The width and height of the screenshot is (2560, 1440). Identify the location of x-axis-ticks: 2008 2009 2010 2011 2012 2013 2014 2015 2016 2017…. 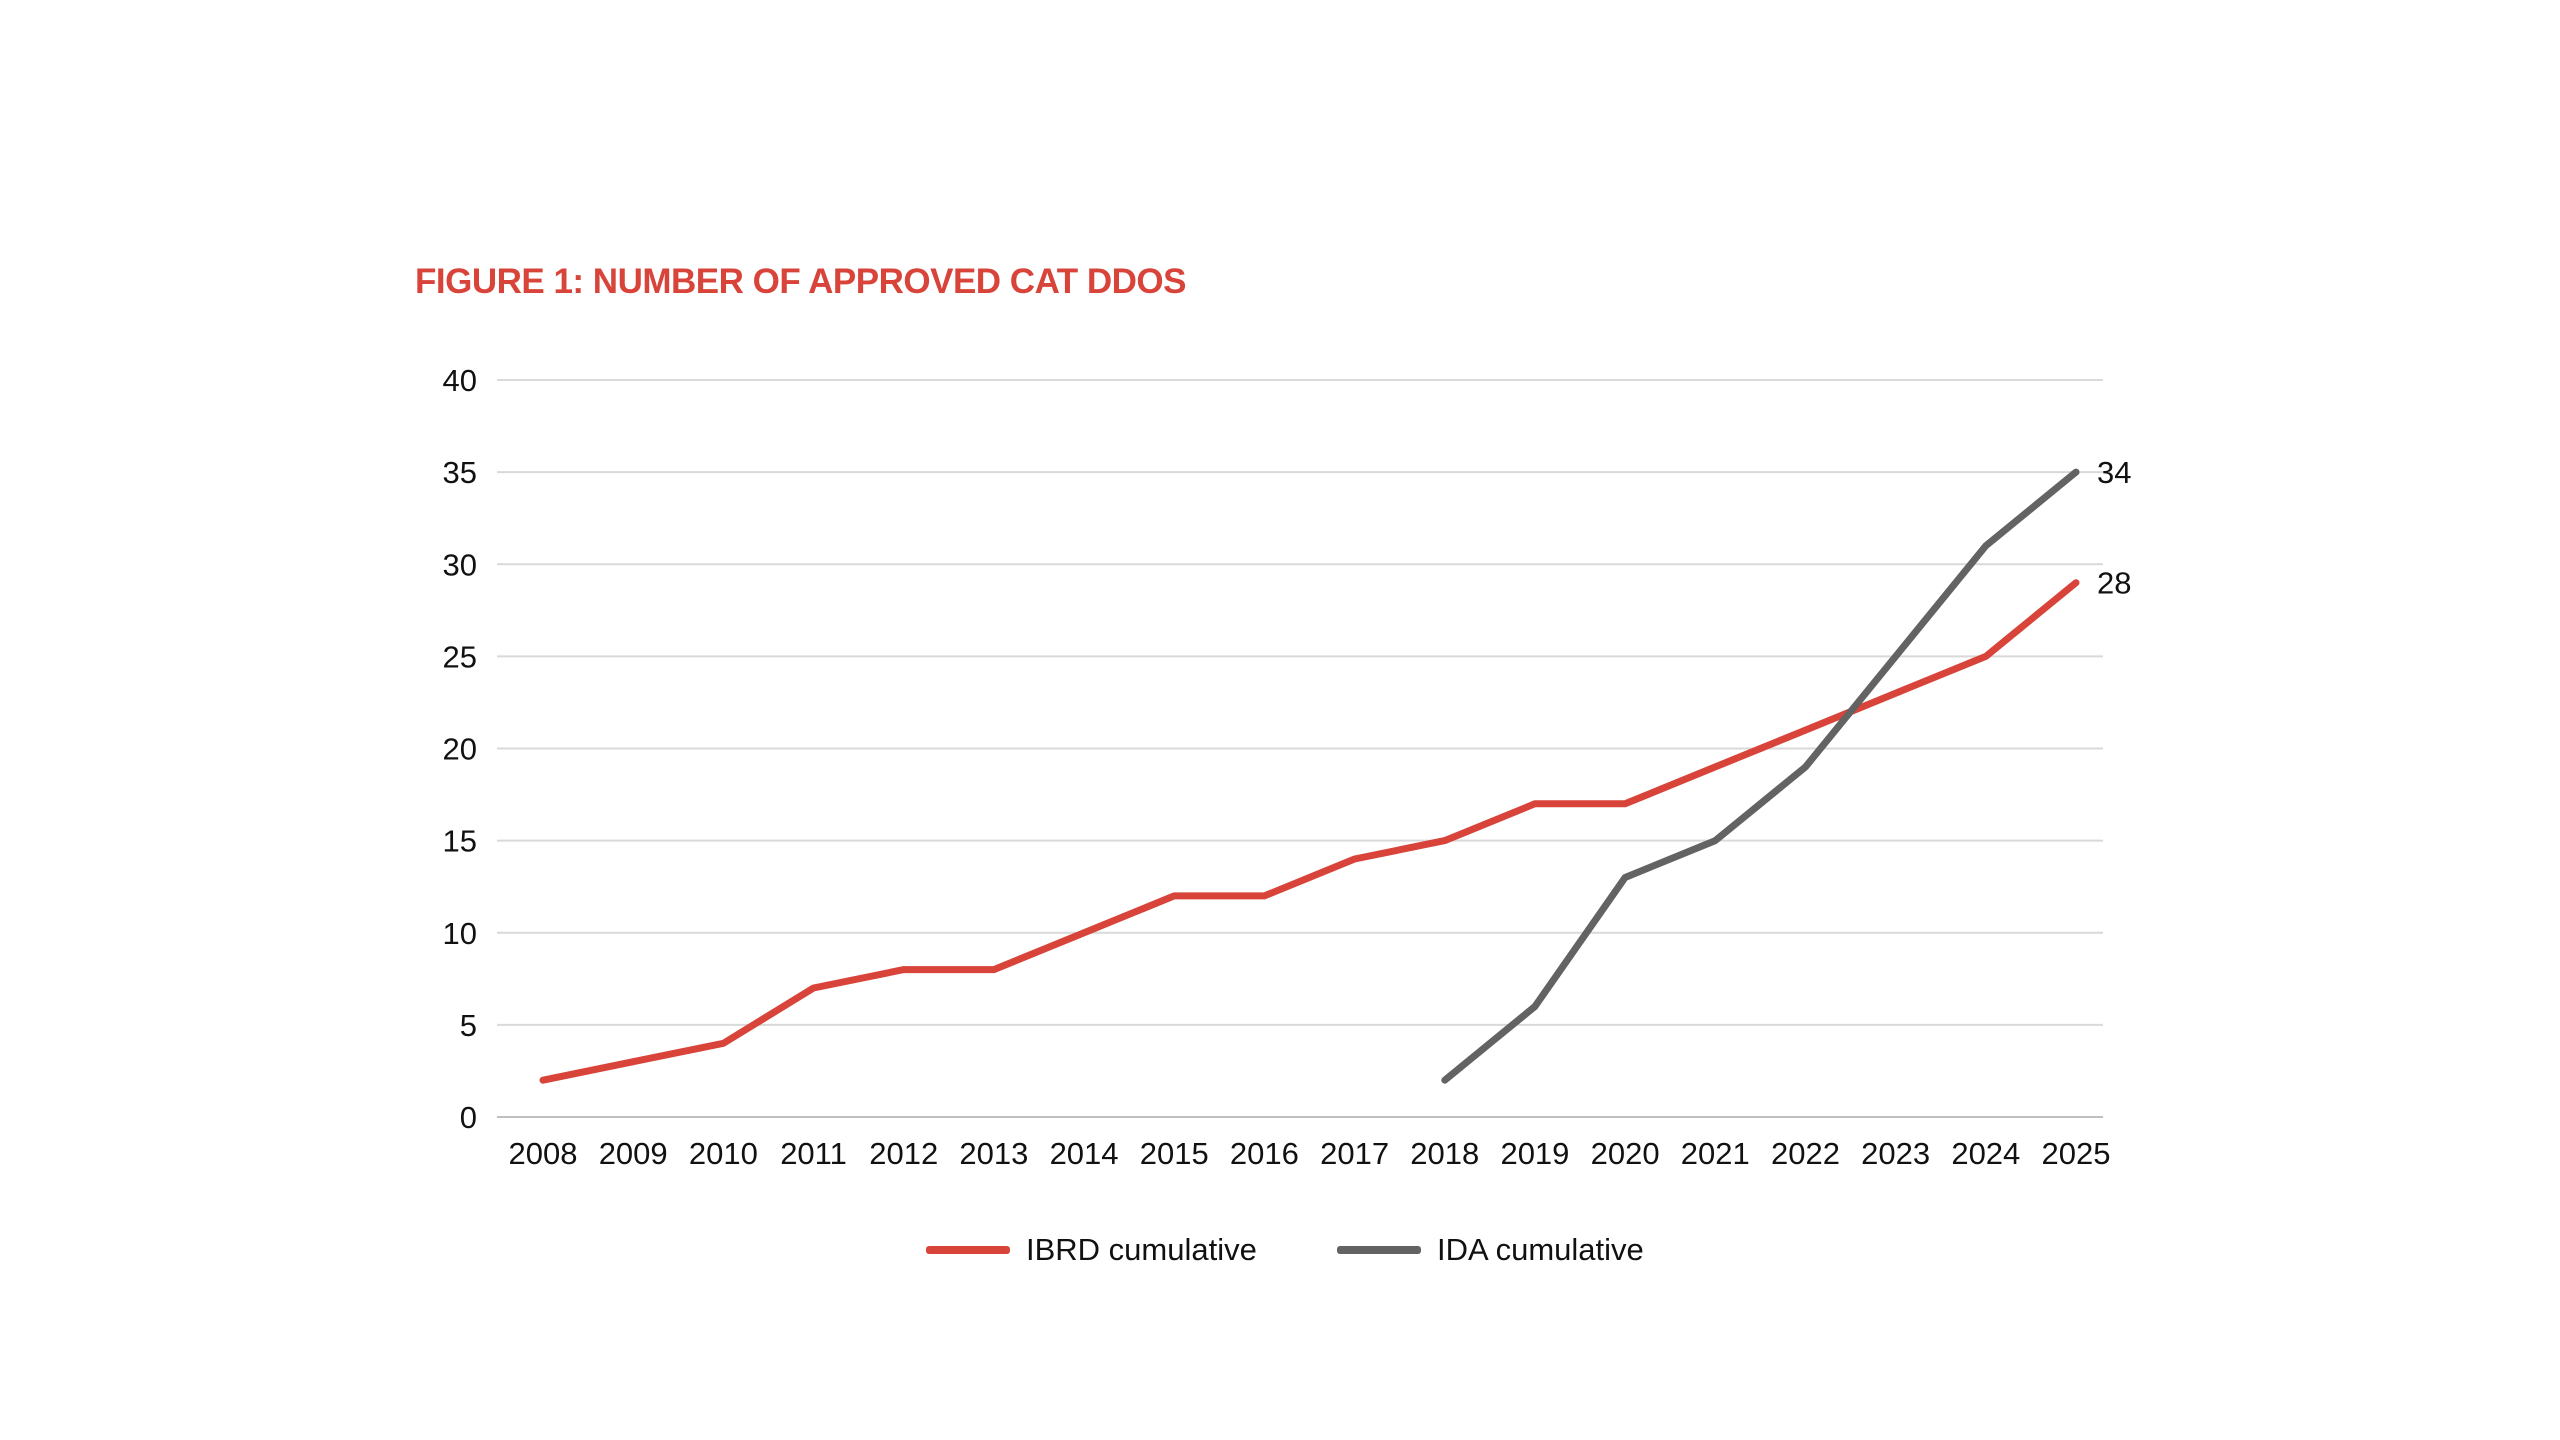
(1310, 1153).